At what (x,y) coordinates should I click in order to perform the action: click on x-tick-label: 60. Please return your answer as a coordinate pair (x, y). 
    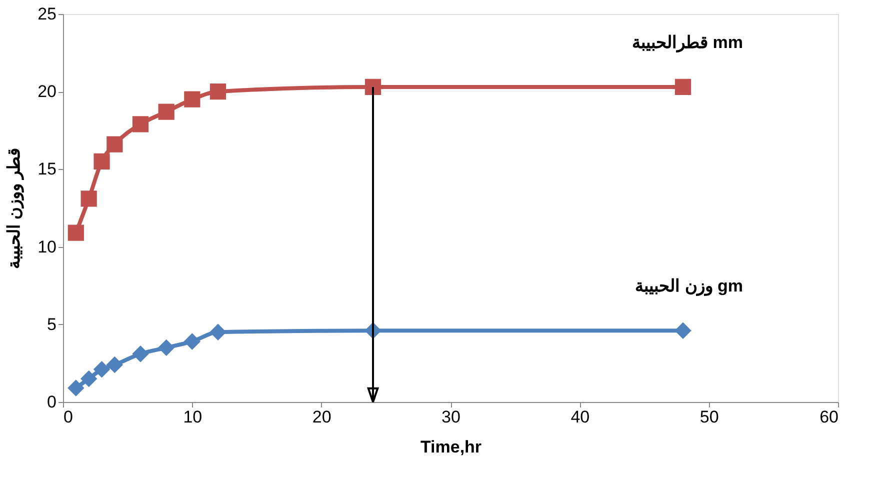
    Looking at the image, I should click on (829, 417).